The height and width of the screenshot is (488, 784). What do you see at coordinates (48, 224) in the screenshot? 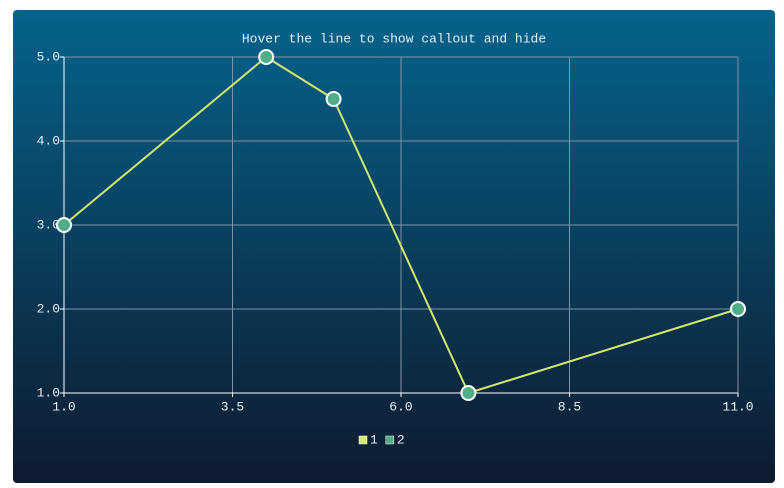
I see `y-tick-label: 3.0` at bounding box center [48, 224].